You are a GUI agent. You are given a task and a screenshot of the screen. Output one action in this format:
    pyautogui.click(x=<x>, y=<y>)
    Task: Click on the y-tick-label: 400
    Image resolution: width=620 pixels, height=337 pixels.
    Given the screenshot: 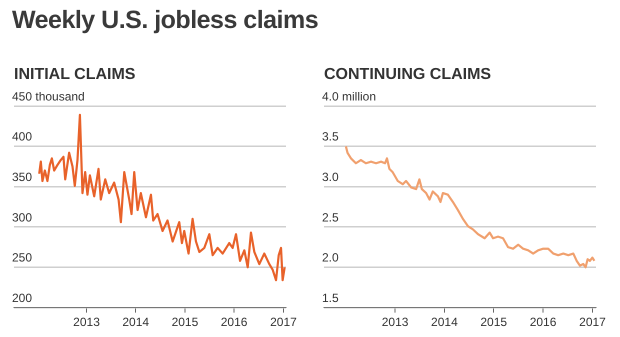 What is the action you would take?
    pyautogui.click(x=22, y=137)
    